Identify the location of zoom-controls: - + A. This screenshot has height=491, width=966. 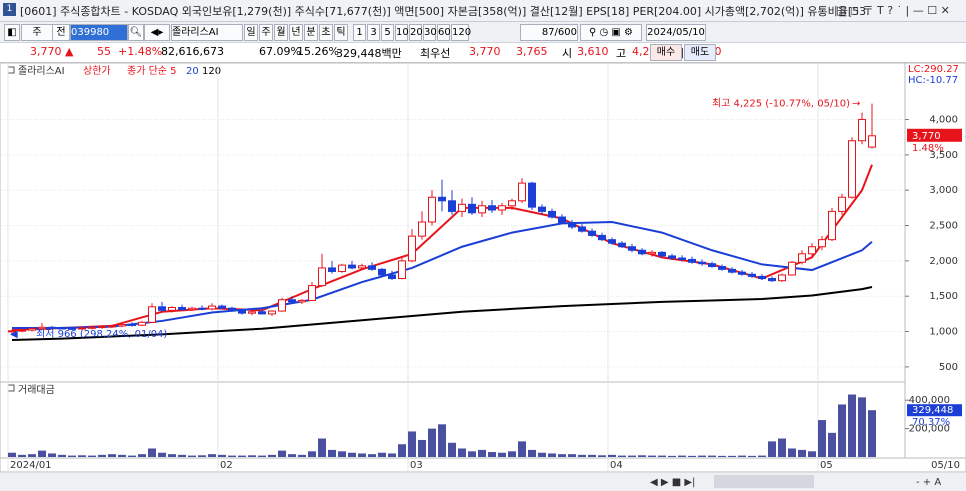
(928, 482).